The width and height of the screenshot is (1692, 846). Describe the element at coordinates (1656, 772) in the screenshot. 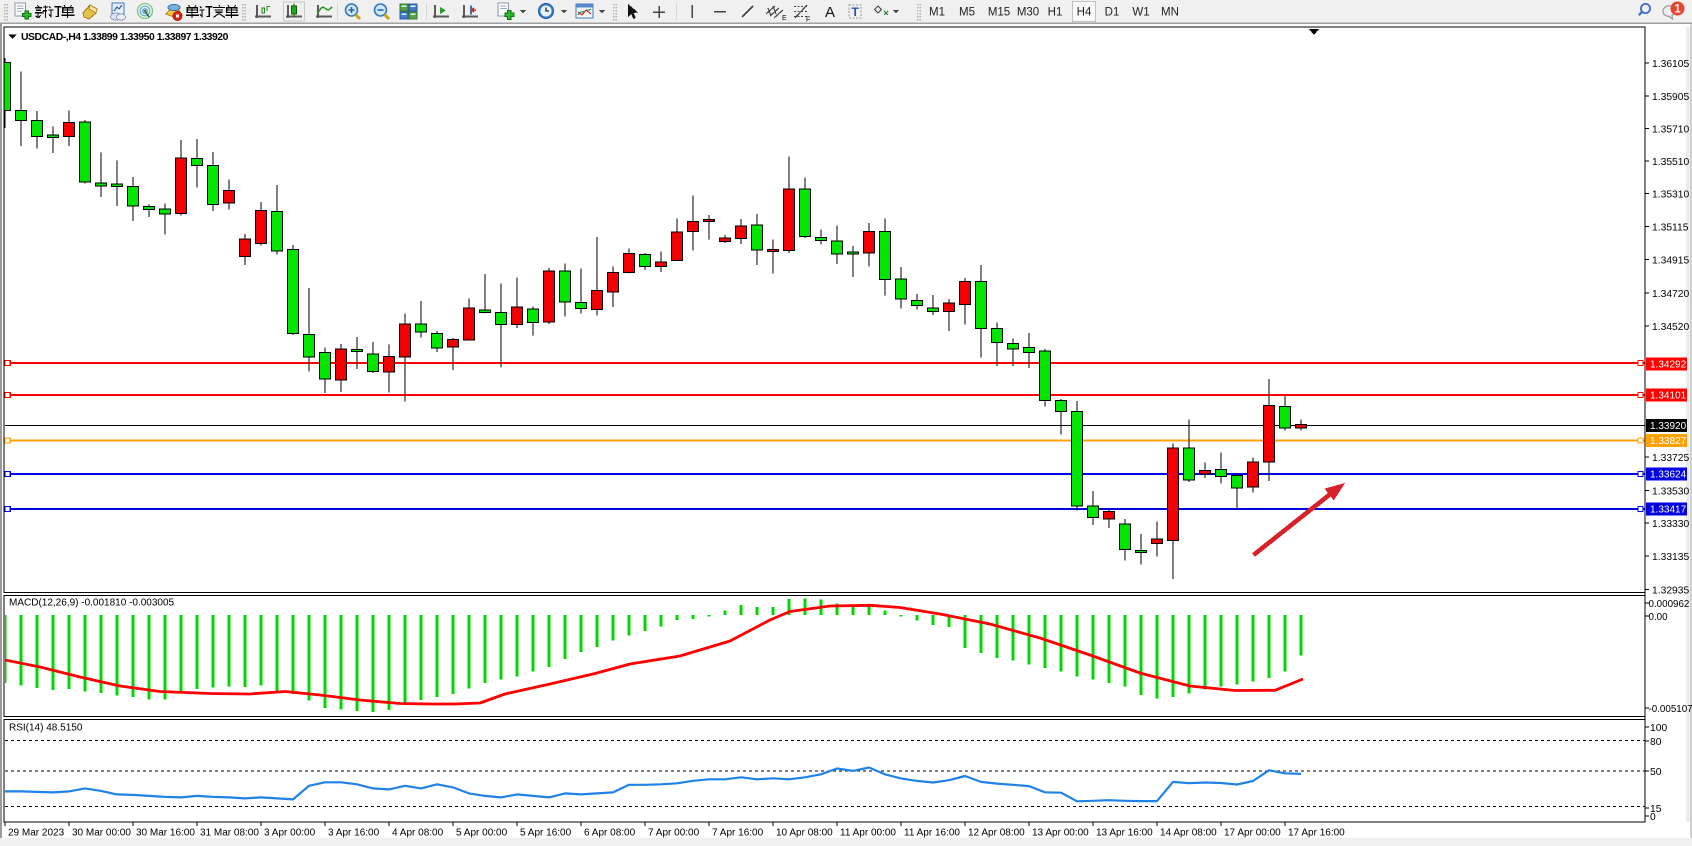

I see `svg-text: 50` at that location.